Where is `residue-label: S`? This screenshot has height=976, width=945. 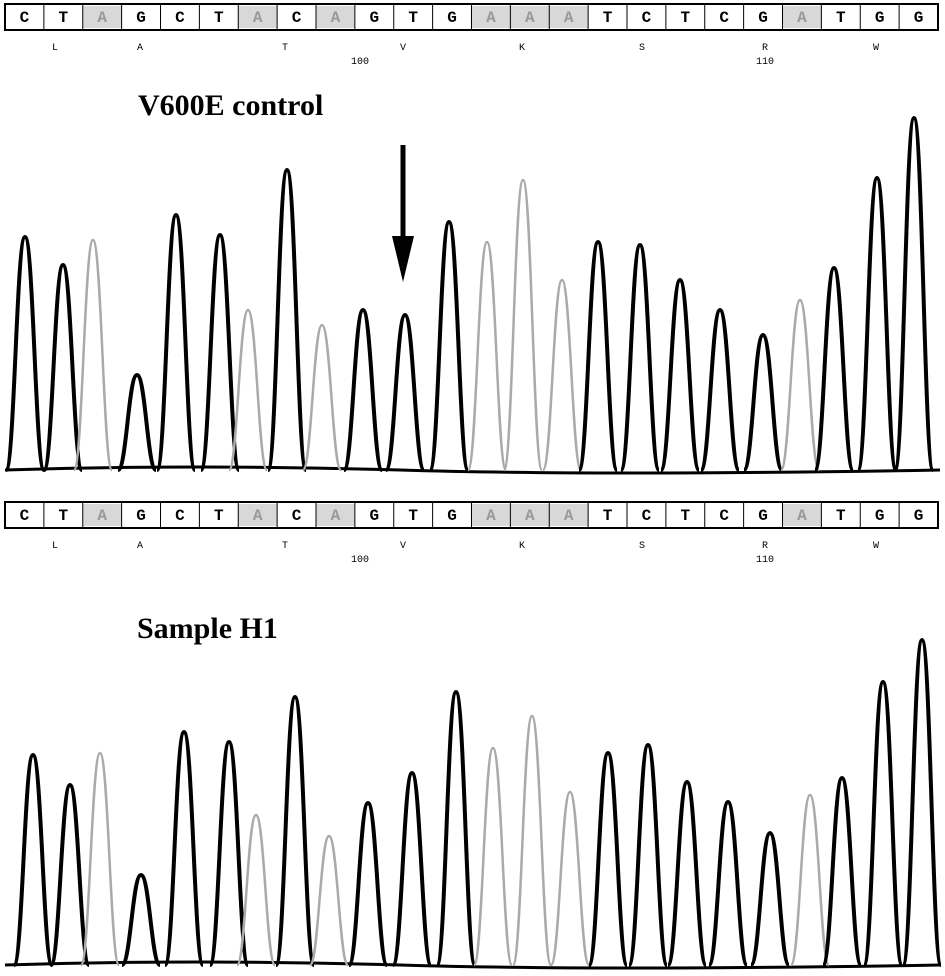
residue-label: S is located at coordinates (642, 546).